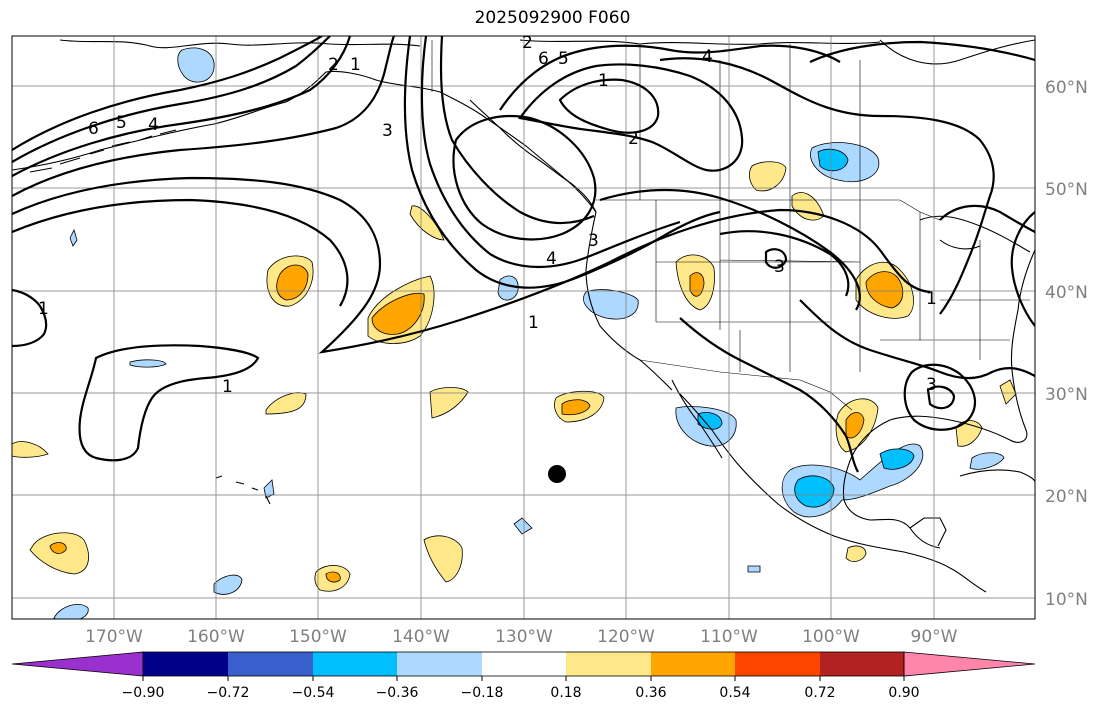  Describe the element at coordinates (527, 43) in the screenshot. I see `contour-label: 2` at that location.